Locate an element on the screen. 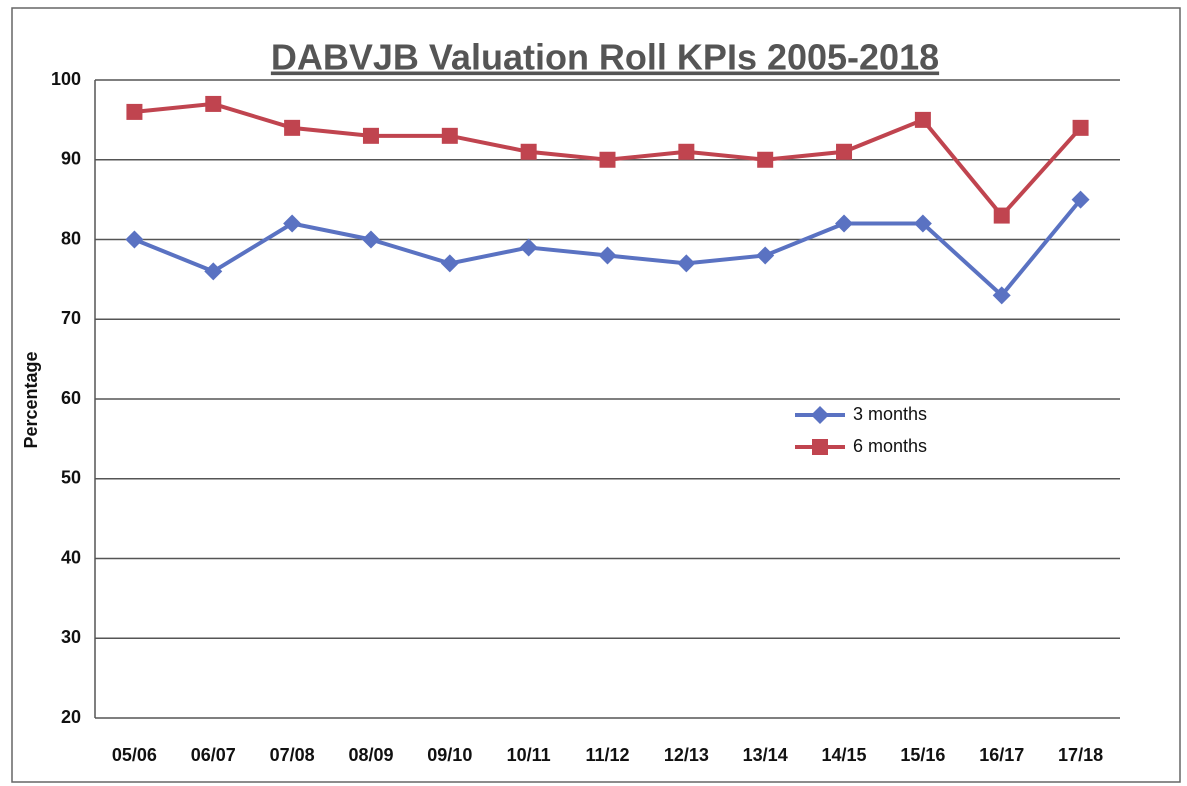 The image size is (1187, 786). y-tick-label: 100 is located at coordinates (66, 79).